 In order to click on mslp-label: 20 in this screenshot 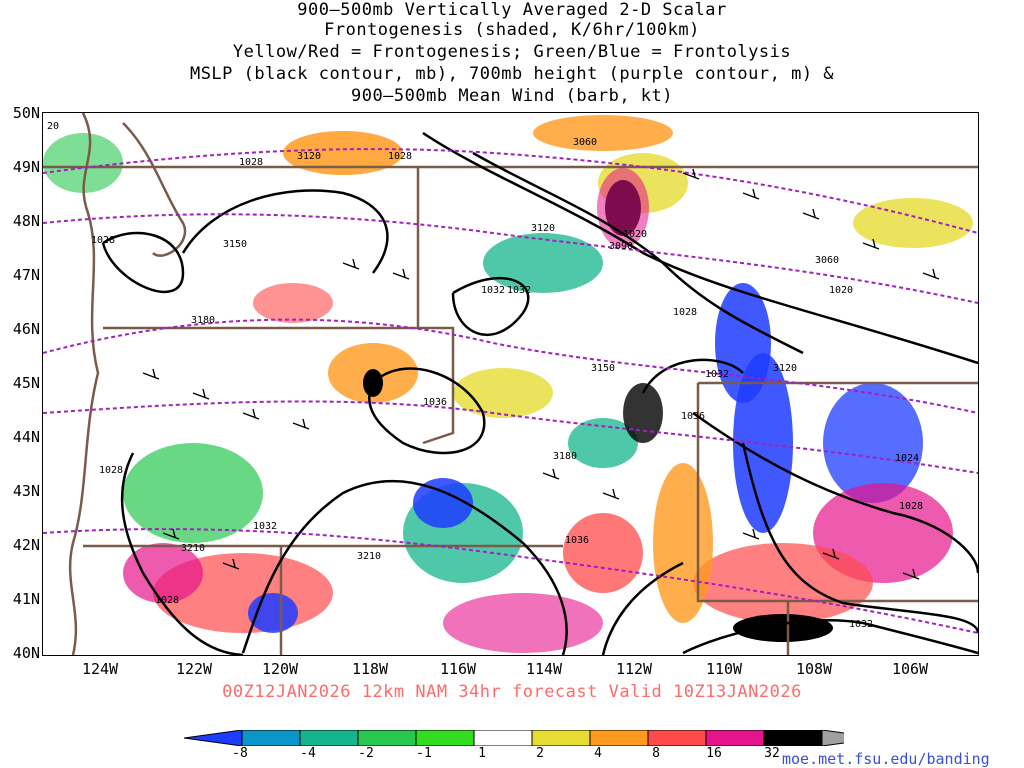, I will do `click(53, 126)`.